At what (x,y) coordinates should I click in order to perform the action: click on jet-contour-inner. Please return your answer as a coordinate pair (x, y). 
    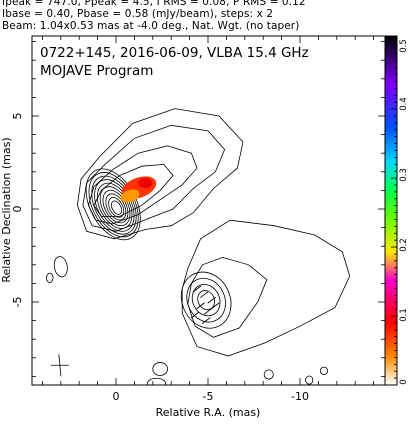
    Looking at the image, I should click on (142, 185).